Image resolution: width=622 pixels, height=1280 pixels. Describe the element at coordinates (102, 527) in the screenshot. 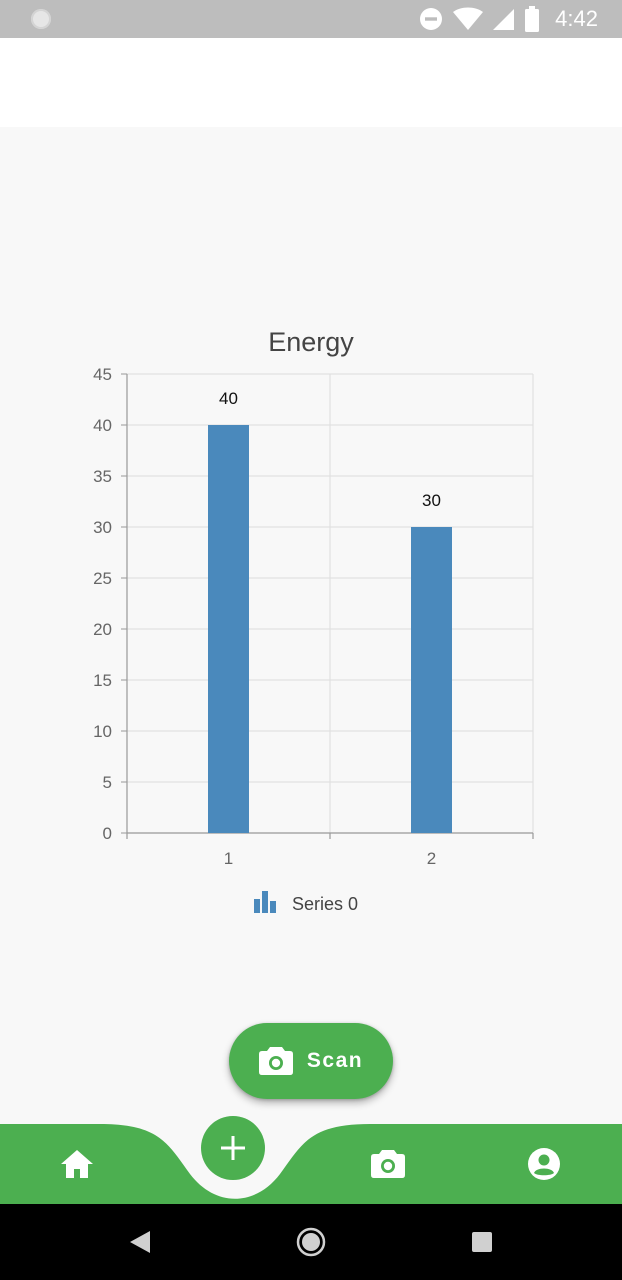

I see `y-tick-label: 30` at that location.